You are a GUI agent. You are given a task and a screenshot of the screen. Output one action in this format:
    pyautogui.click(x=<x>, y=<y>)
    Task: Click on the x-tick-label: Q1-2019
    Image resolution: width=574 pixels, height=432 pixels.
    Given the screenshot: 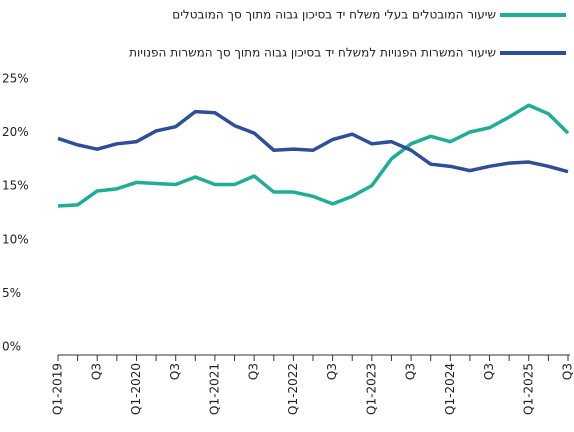 What is the action you would take?
    pyautogui.click(x=58, y=389)
    